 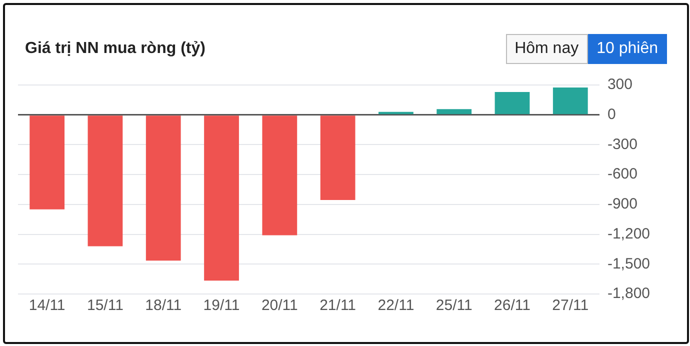 What do you see at coordinates (619, 85) in the screenshot?
I see `y-tick-label: 300` at bounding box center [619, 85].